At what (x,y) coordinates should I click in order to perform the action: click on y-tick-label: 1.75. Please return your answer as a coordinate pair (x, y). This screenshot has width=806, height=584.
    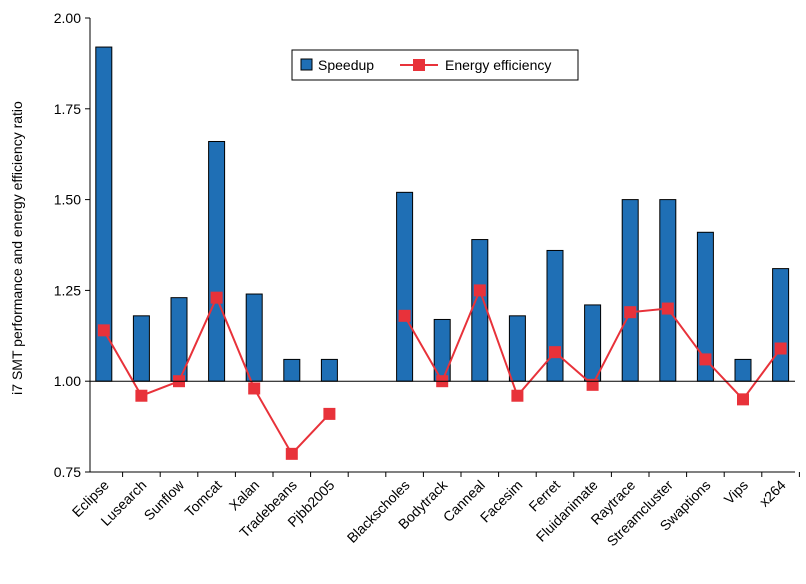
    Looking at the image, I should click on (67, 109).